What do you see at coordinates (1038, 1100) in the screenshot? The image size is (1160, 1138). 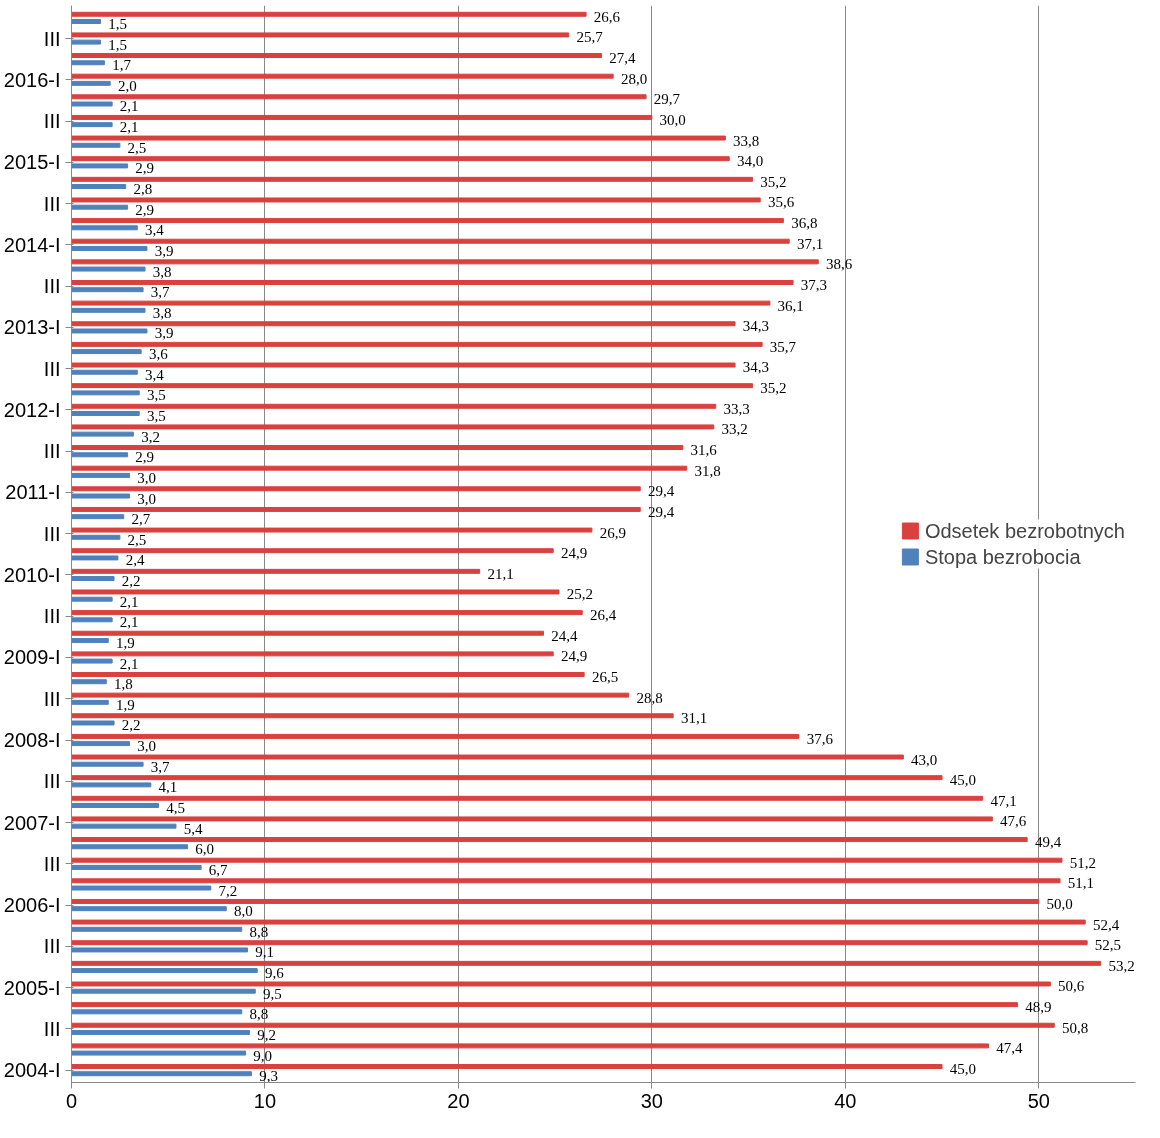 I see `x-tick-label: 50` at bounding box center [1038, 1100].